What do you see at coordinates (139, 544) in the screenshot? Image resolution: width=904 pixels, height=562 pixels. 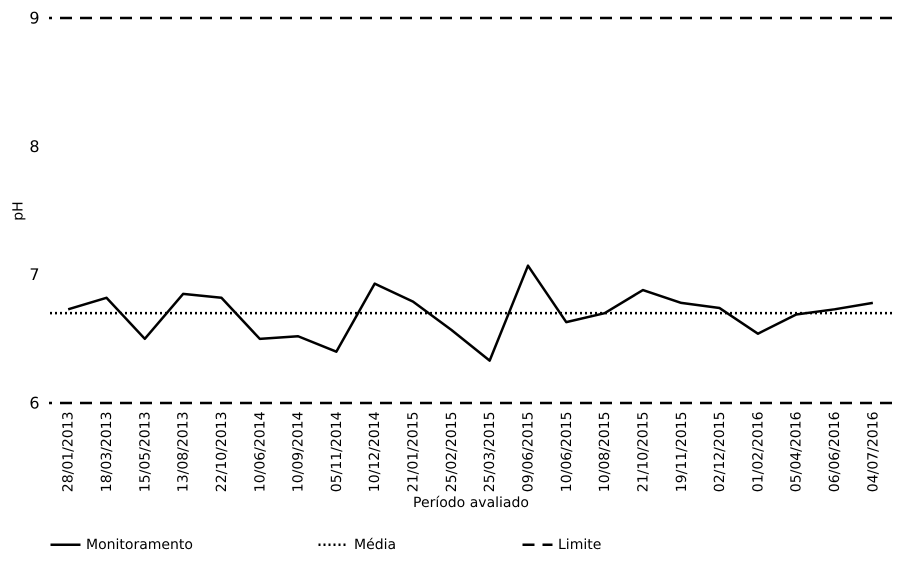 I see `legend-label: Monitoramento` at bounding box center [139, 544].